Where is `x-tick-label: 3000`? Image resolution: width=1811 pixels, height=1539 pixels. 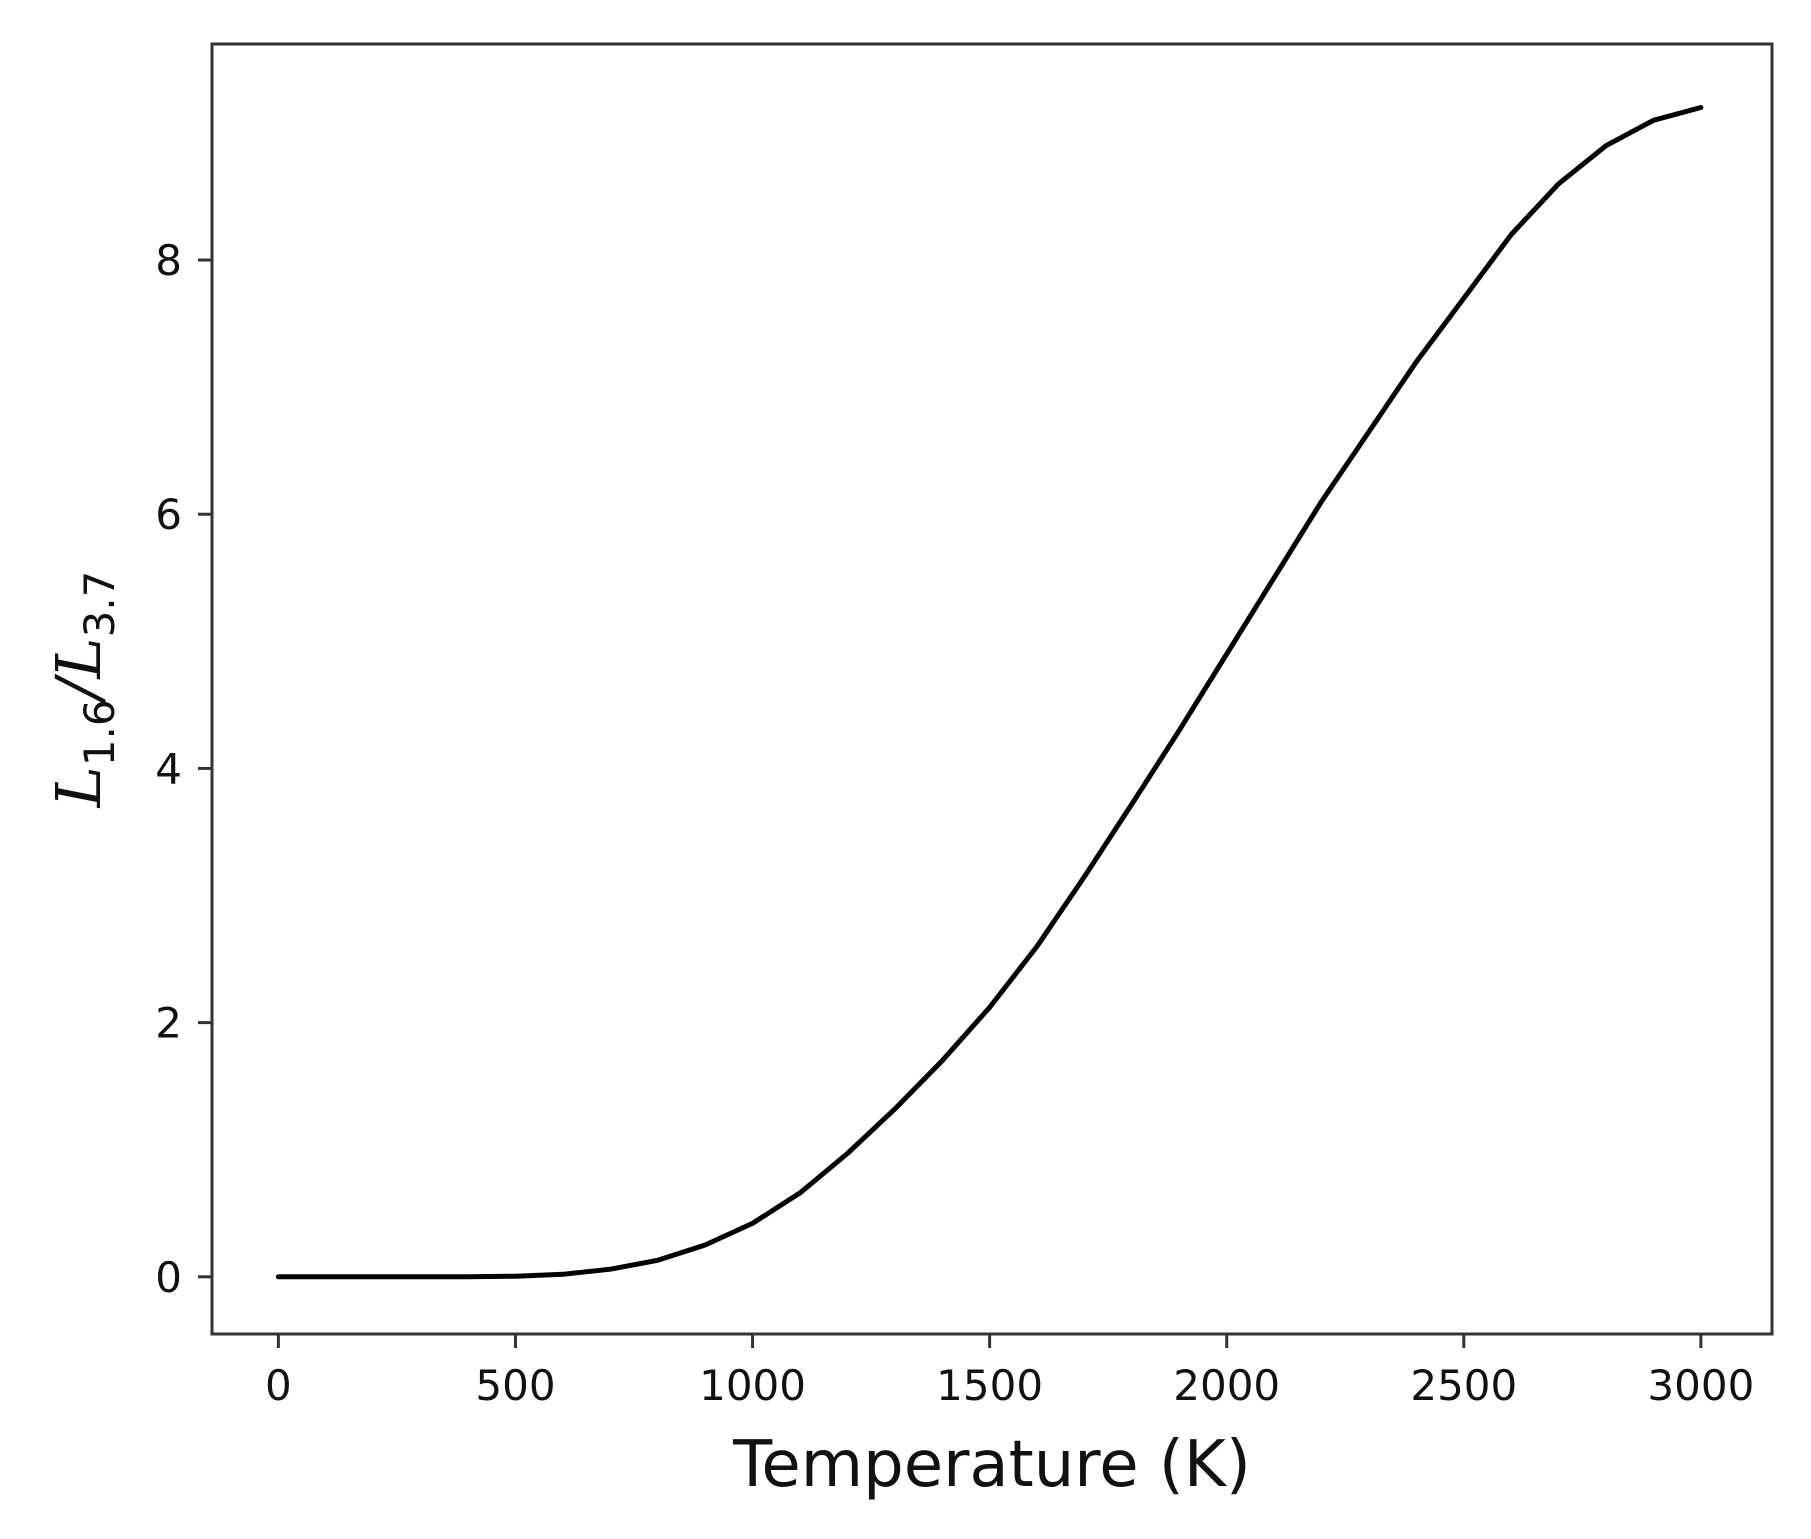 x-tick-label: 3000 is located at coordinates (1700, 1385).